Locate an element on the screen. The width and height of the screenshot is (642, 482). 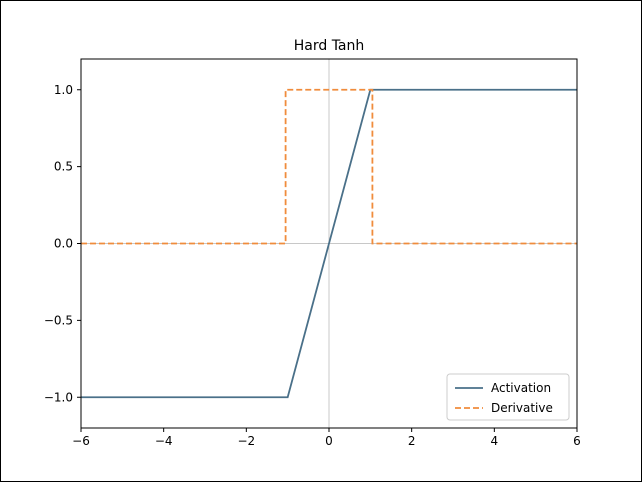
y-tick-label: −0.5 is located at coordinates (58, 320).